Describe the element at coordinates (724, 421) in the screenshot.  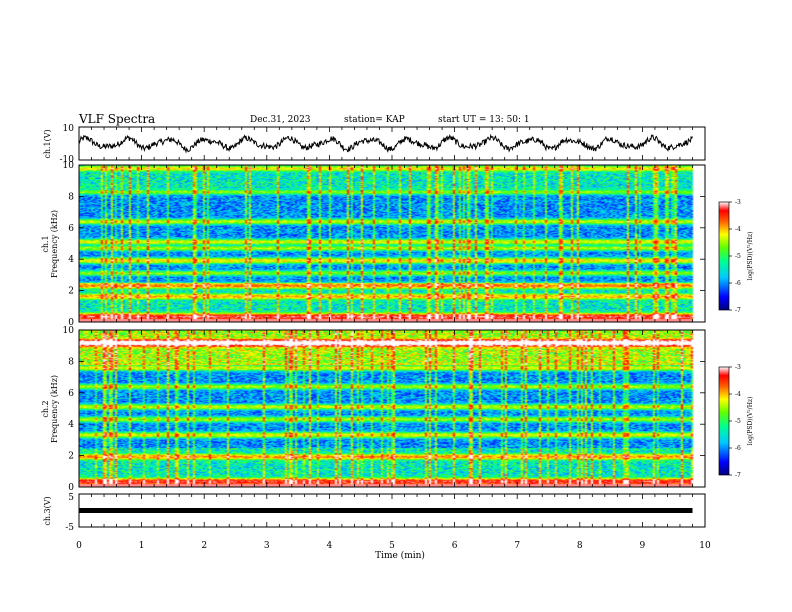
I see `ch2-colorbar-gradient` at that location.